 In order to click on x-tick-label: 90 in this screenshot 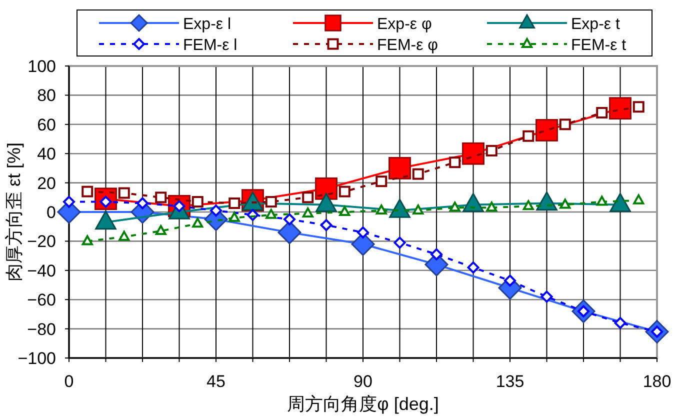, I will do `click(363, 381)`.